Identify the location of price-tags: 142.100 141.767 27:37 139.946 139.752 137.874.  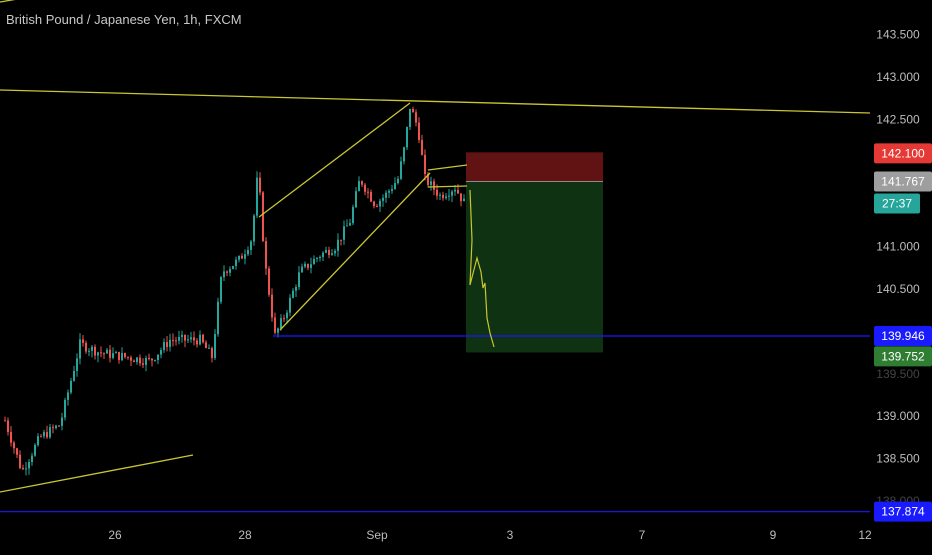
(903, 332).